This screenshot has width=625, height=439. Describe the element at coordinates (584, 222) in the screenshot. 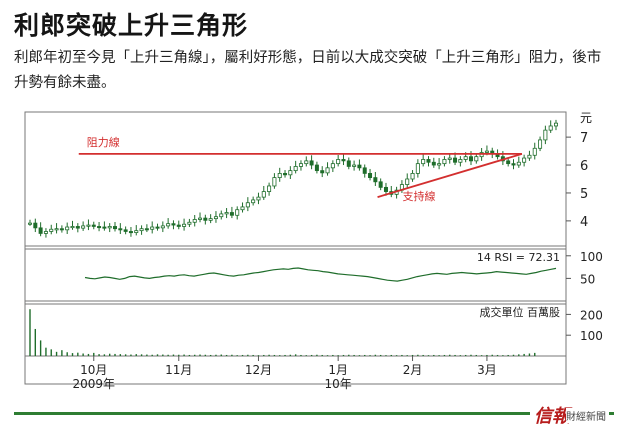

I see `price-ytick-label: 4` at that location.